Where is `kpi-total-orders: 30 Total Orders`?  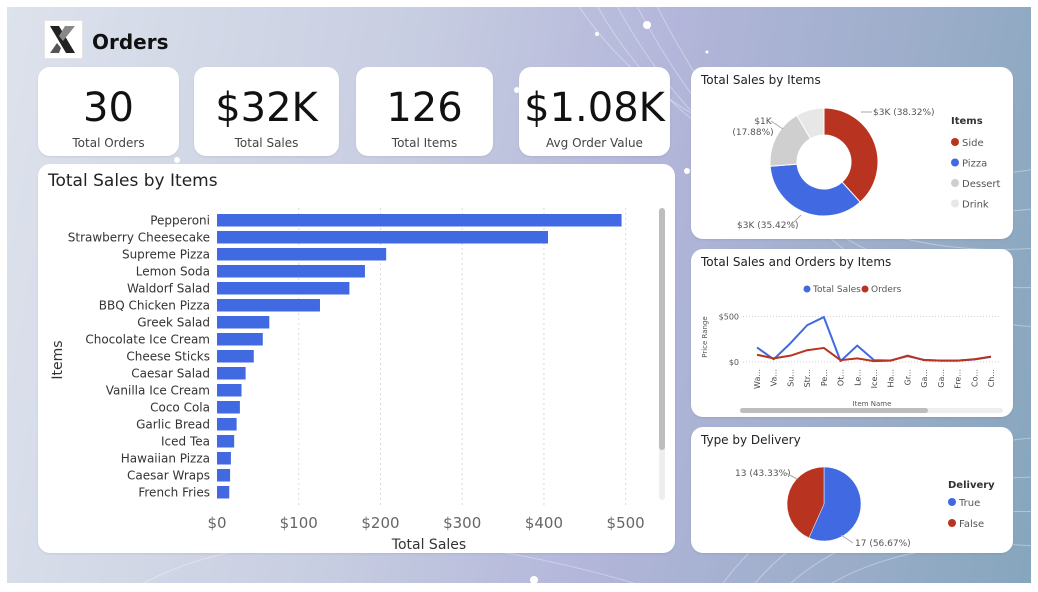 kpi-total-orders: 30 Total Orders is located at coordinates (108, 111).